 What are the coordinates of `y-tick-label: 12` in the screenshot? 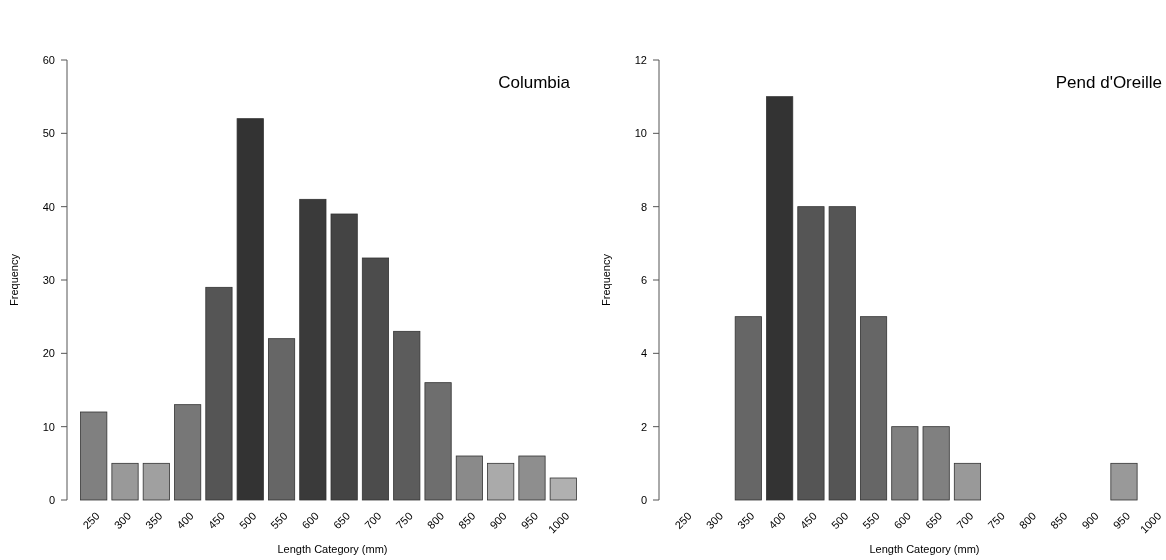 It's located at (640, 59).